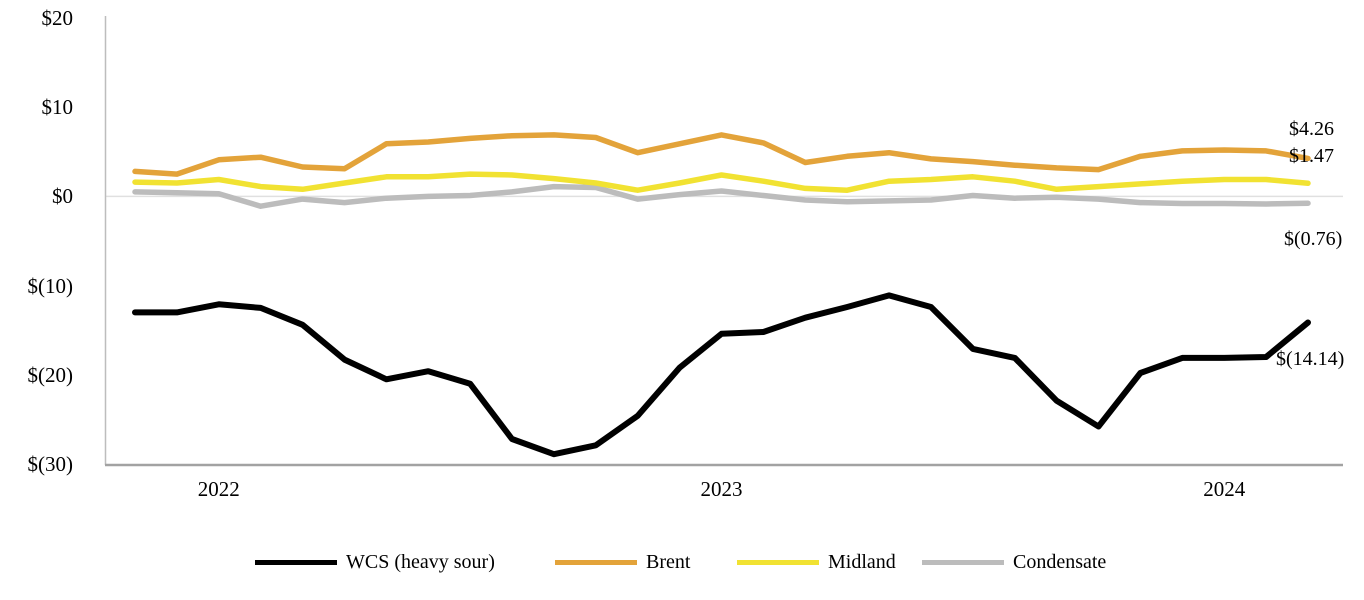 This screenshot has height=600, width=1364. Describe the element at coordinates (1224, 489) in the screenshot. I see `x-axis-year-label-2024: 2024` at that location.